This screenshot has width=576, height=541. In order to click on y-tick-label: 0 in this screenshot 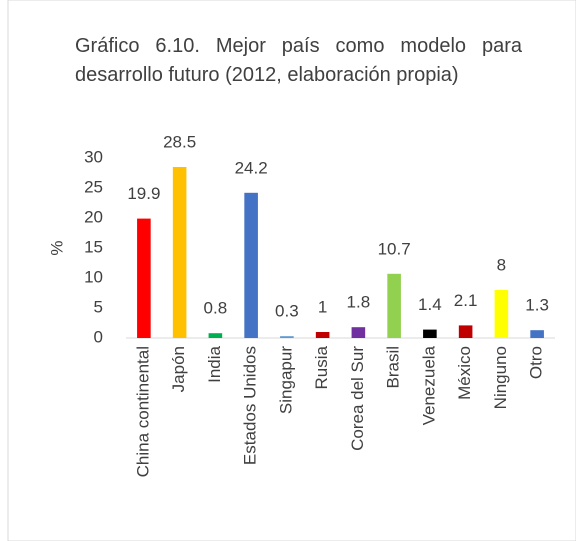, I will do `click(98, 336)`.